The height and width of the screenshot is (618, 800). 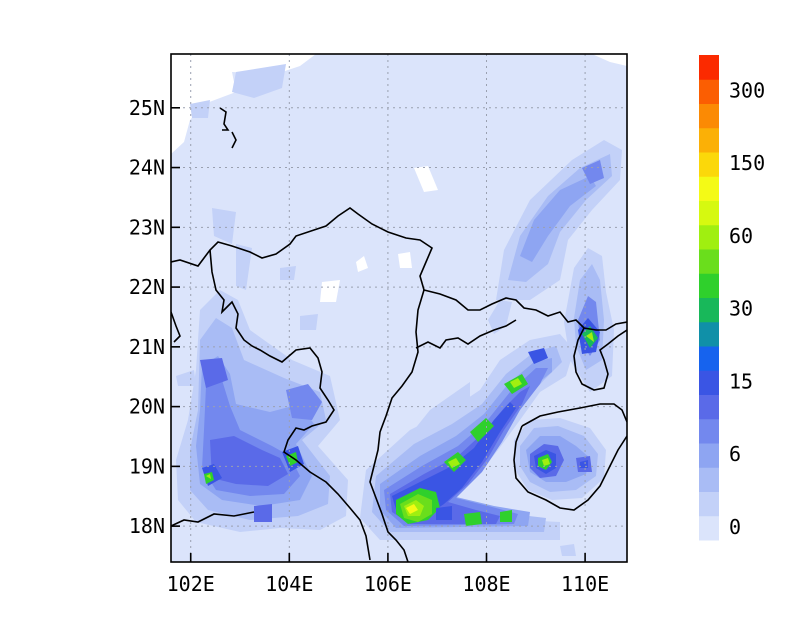 I want to click on colorbar-label: 0, so click(x=735, y=527).